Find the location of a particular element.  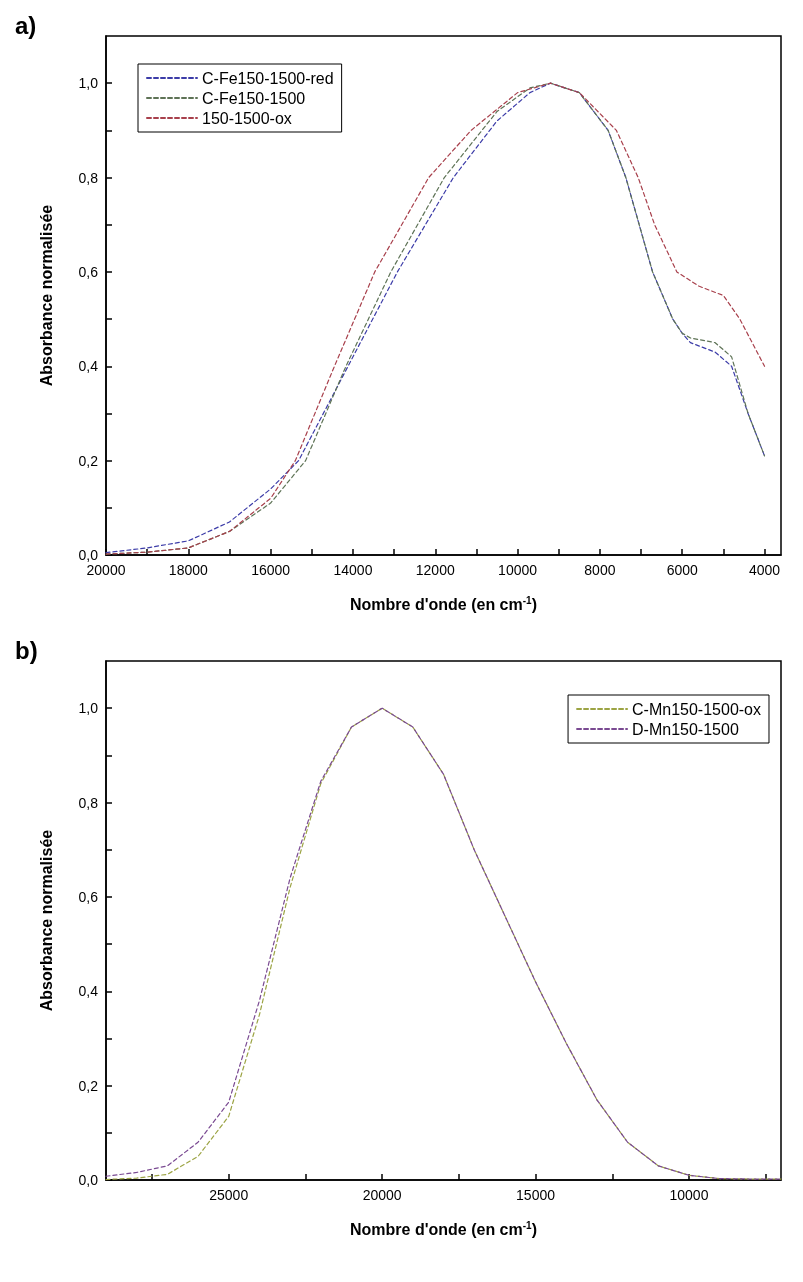

x-tick-label: 4000 is located at coordinates (764, 570).